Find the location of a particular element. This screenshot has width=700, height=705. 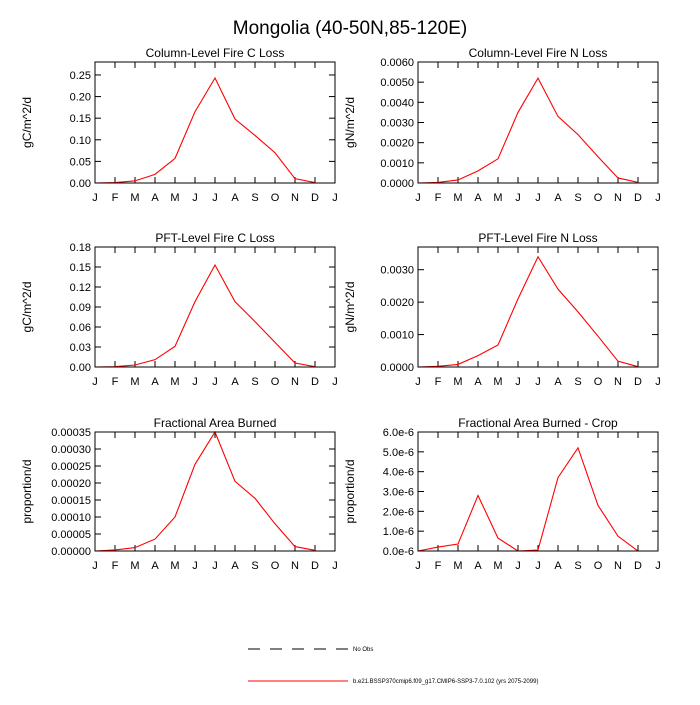

y-tick-label: 0.00 is located at coordinates (80, 184).